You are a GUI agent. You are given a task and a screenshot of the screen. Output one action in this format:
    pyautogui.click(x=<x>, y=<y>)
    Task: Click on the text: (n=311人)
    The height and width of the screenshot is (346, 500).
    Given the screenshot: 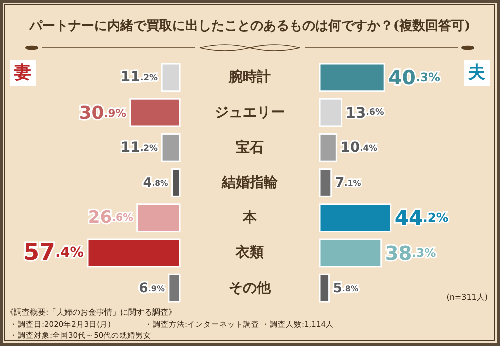 What is the action you would take?
    pyautogui.click(x=467, y=297)
    